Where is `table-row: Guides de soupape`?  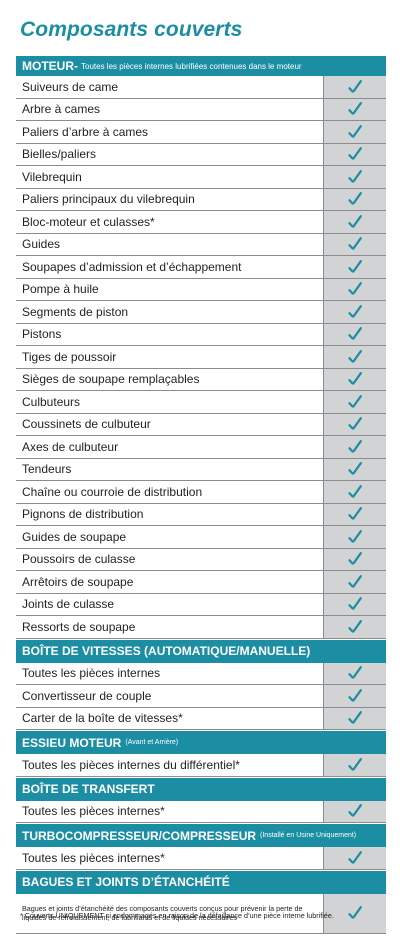 table-row: Guides de soupape is located at coordinates (201, 537).